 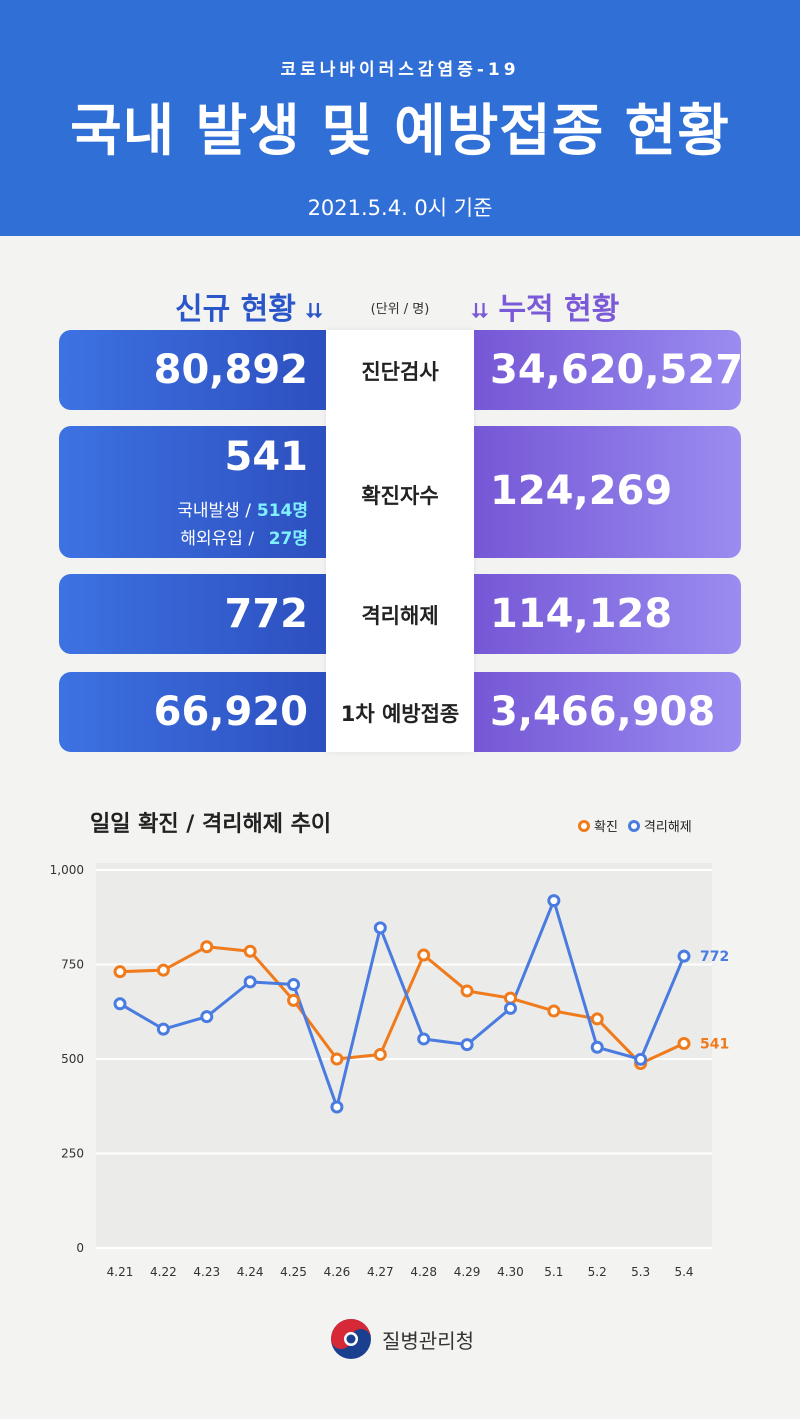 I want to click on new-released-card: 772, so click(x=192, y=614).